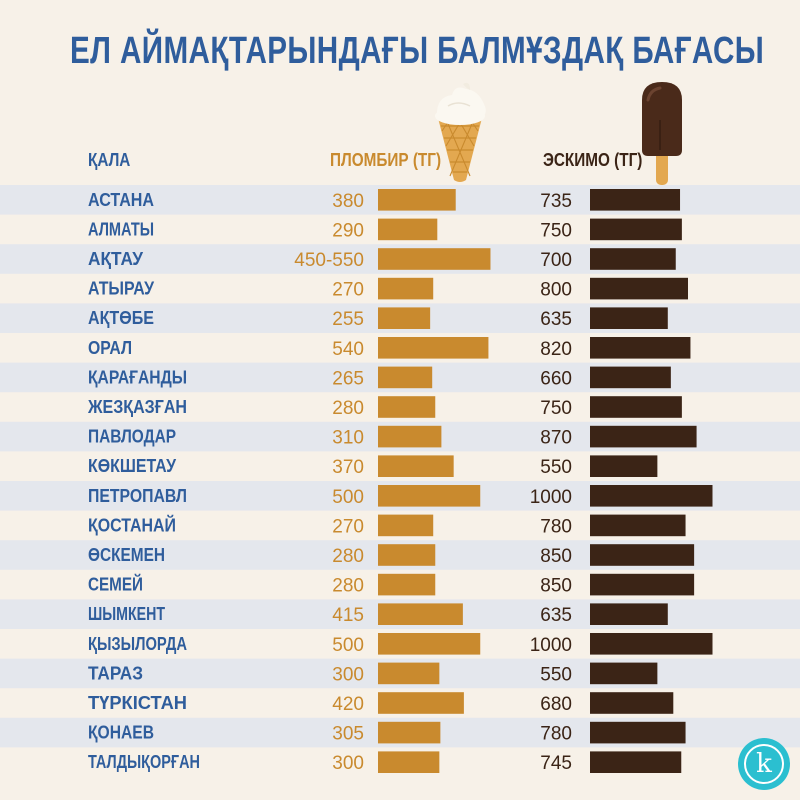 The height and width of the screenshot is (800, 800). Describe the element at coordinates (121, 733) in the screenshot. I see `city-label: ҚОНАЕВ` at that location.